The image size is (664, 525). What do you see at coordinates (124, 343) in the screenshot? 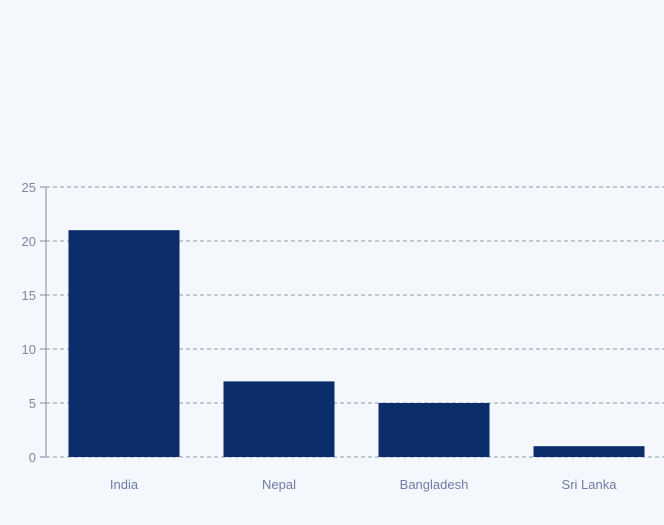
I see `bar-india` at bounding box center [124, 343].